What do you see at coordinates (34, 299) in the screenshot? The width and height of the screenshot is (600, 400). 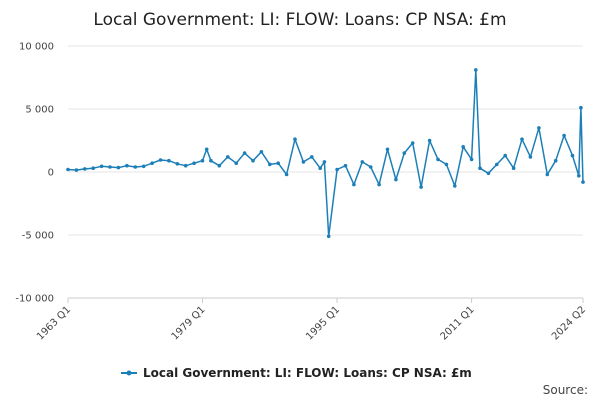 I see `y-tick-label: -10 000` at bounding box center [34, 299].